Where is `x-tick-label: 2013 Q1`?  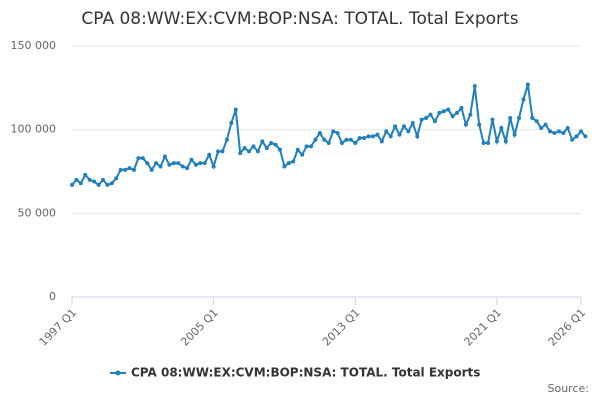 x-tick-label: 2013 Q1 is located at coordinates (341, 327).